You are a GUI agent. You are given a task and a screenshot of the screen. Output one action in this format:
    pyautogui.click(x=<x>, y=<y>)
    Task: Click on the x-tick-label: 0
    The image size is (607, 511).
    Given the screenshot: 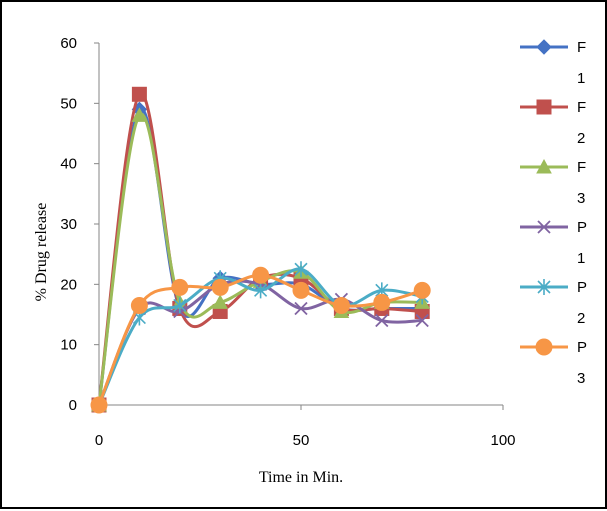 What is the action you would take?
    pyautogui.click(x=99, y=440)
    